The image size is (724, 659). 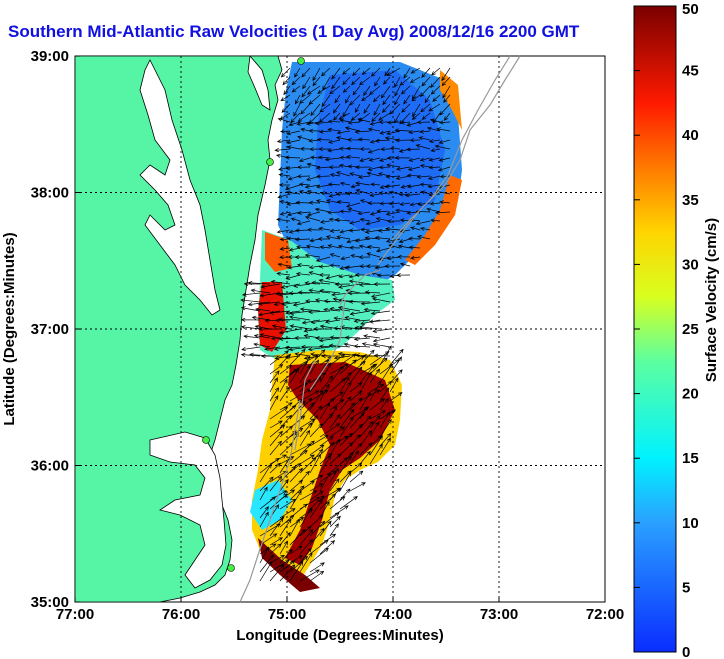 What do you see at coordinates (287, 614) in the screenshot?
I see `x-tick-label: 75:00` at bounding box center [287, 614].